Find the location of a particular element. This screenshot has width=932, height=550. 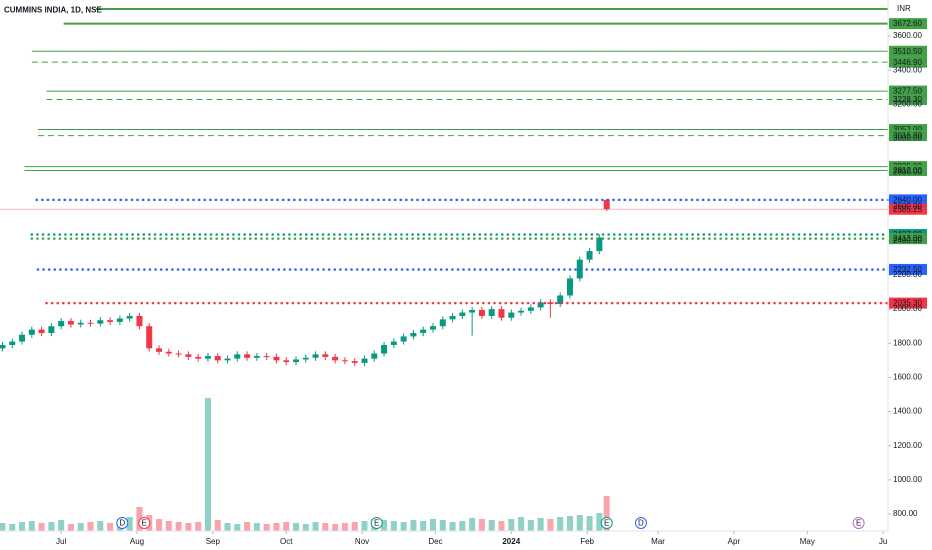

level-label: 2585.25 is located at coordinates (907, 209).